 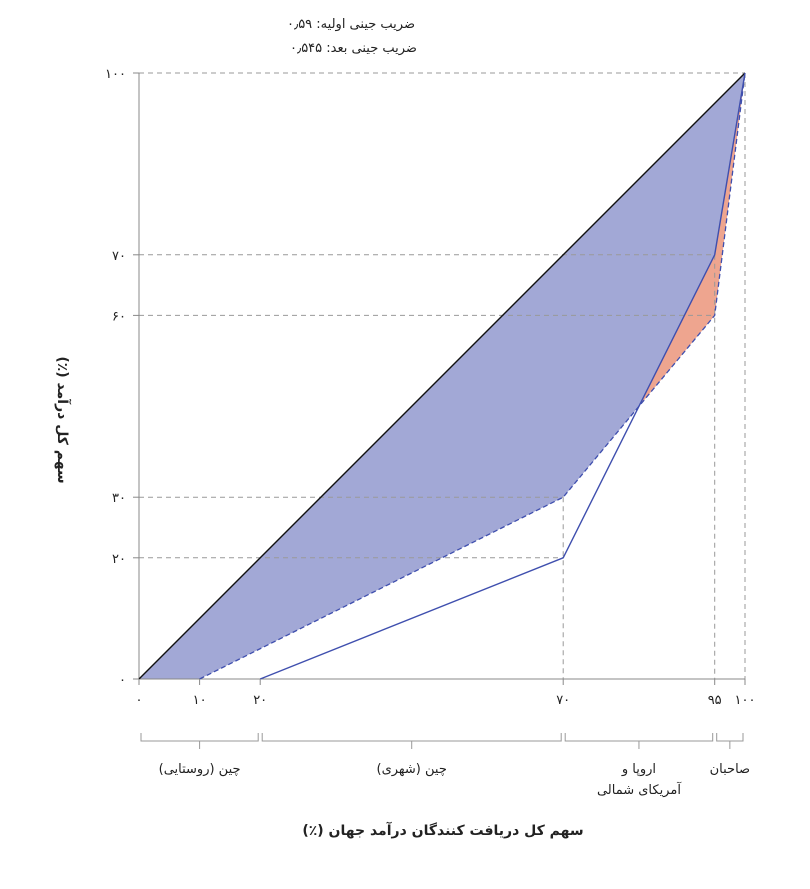 What do you see at coordinates (260, 700) in the screenshot?
I see `x-tick-label: ۲۰` at bounding box center [260, 700].